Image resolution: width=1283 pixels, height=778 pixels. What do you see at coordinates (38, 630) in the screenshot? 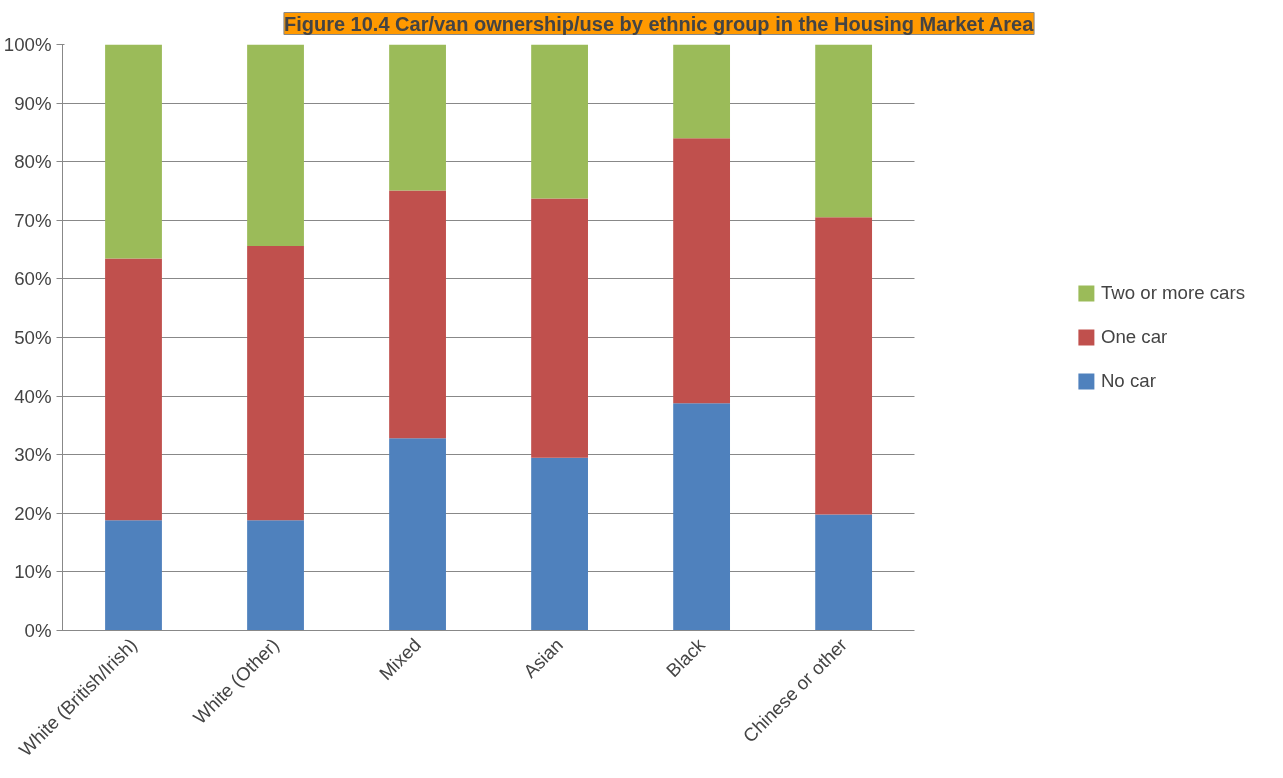
I see `y-tick-label: 0%` at bounding box center [38, 630].